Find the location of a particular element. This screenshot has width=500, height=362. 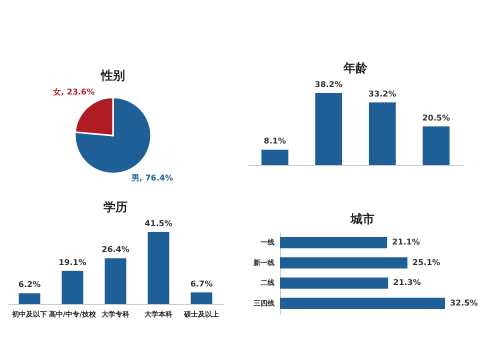

chart-title: 学历 is located at coordinates (116, 207).